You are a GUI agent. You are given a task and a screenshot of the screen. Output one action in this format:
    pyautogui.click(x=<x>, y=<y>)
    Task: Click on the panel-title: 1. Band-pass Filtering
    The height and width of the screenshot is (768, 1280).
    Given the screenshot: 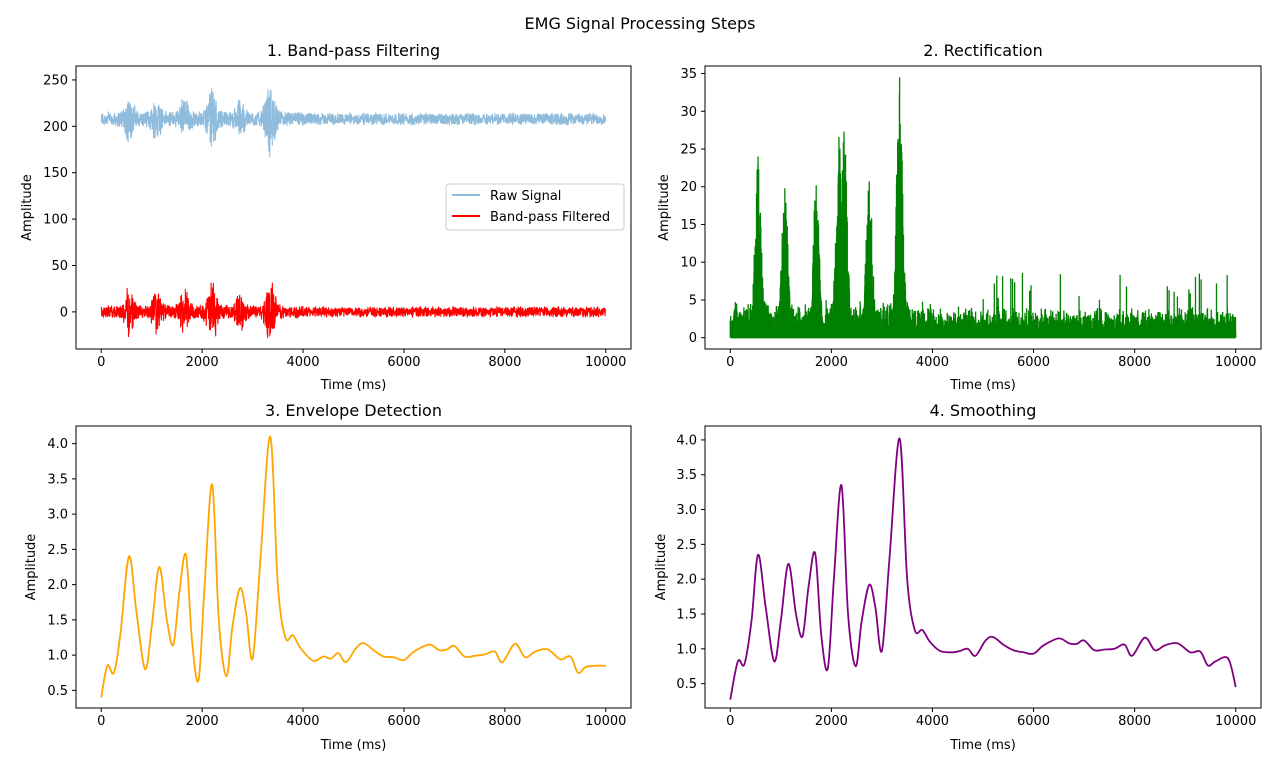 What is the action you would take?
    pyautogui.click(x=353, y=50)
    